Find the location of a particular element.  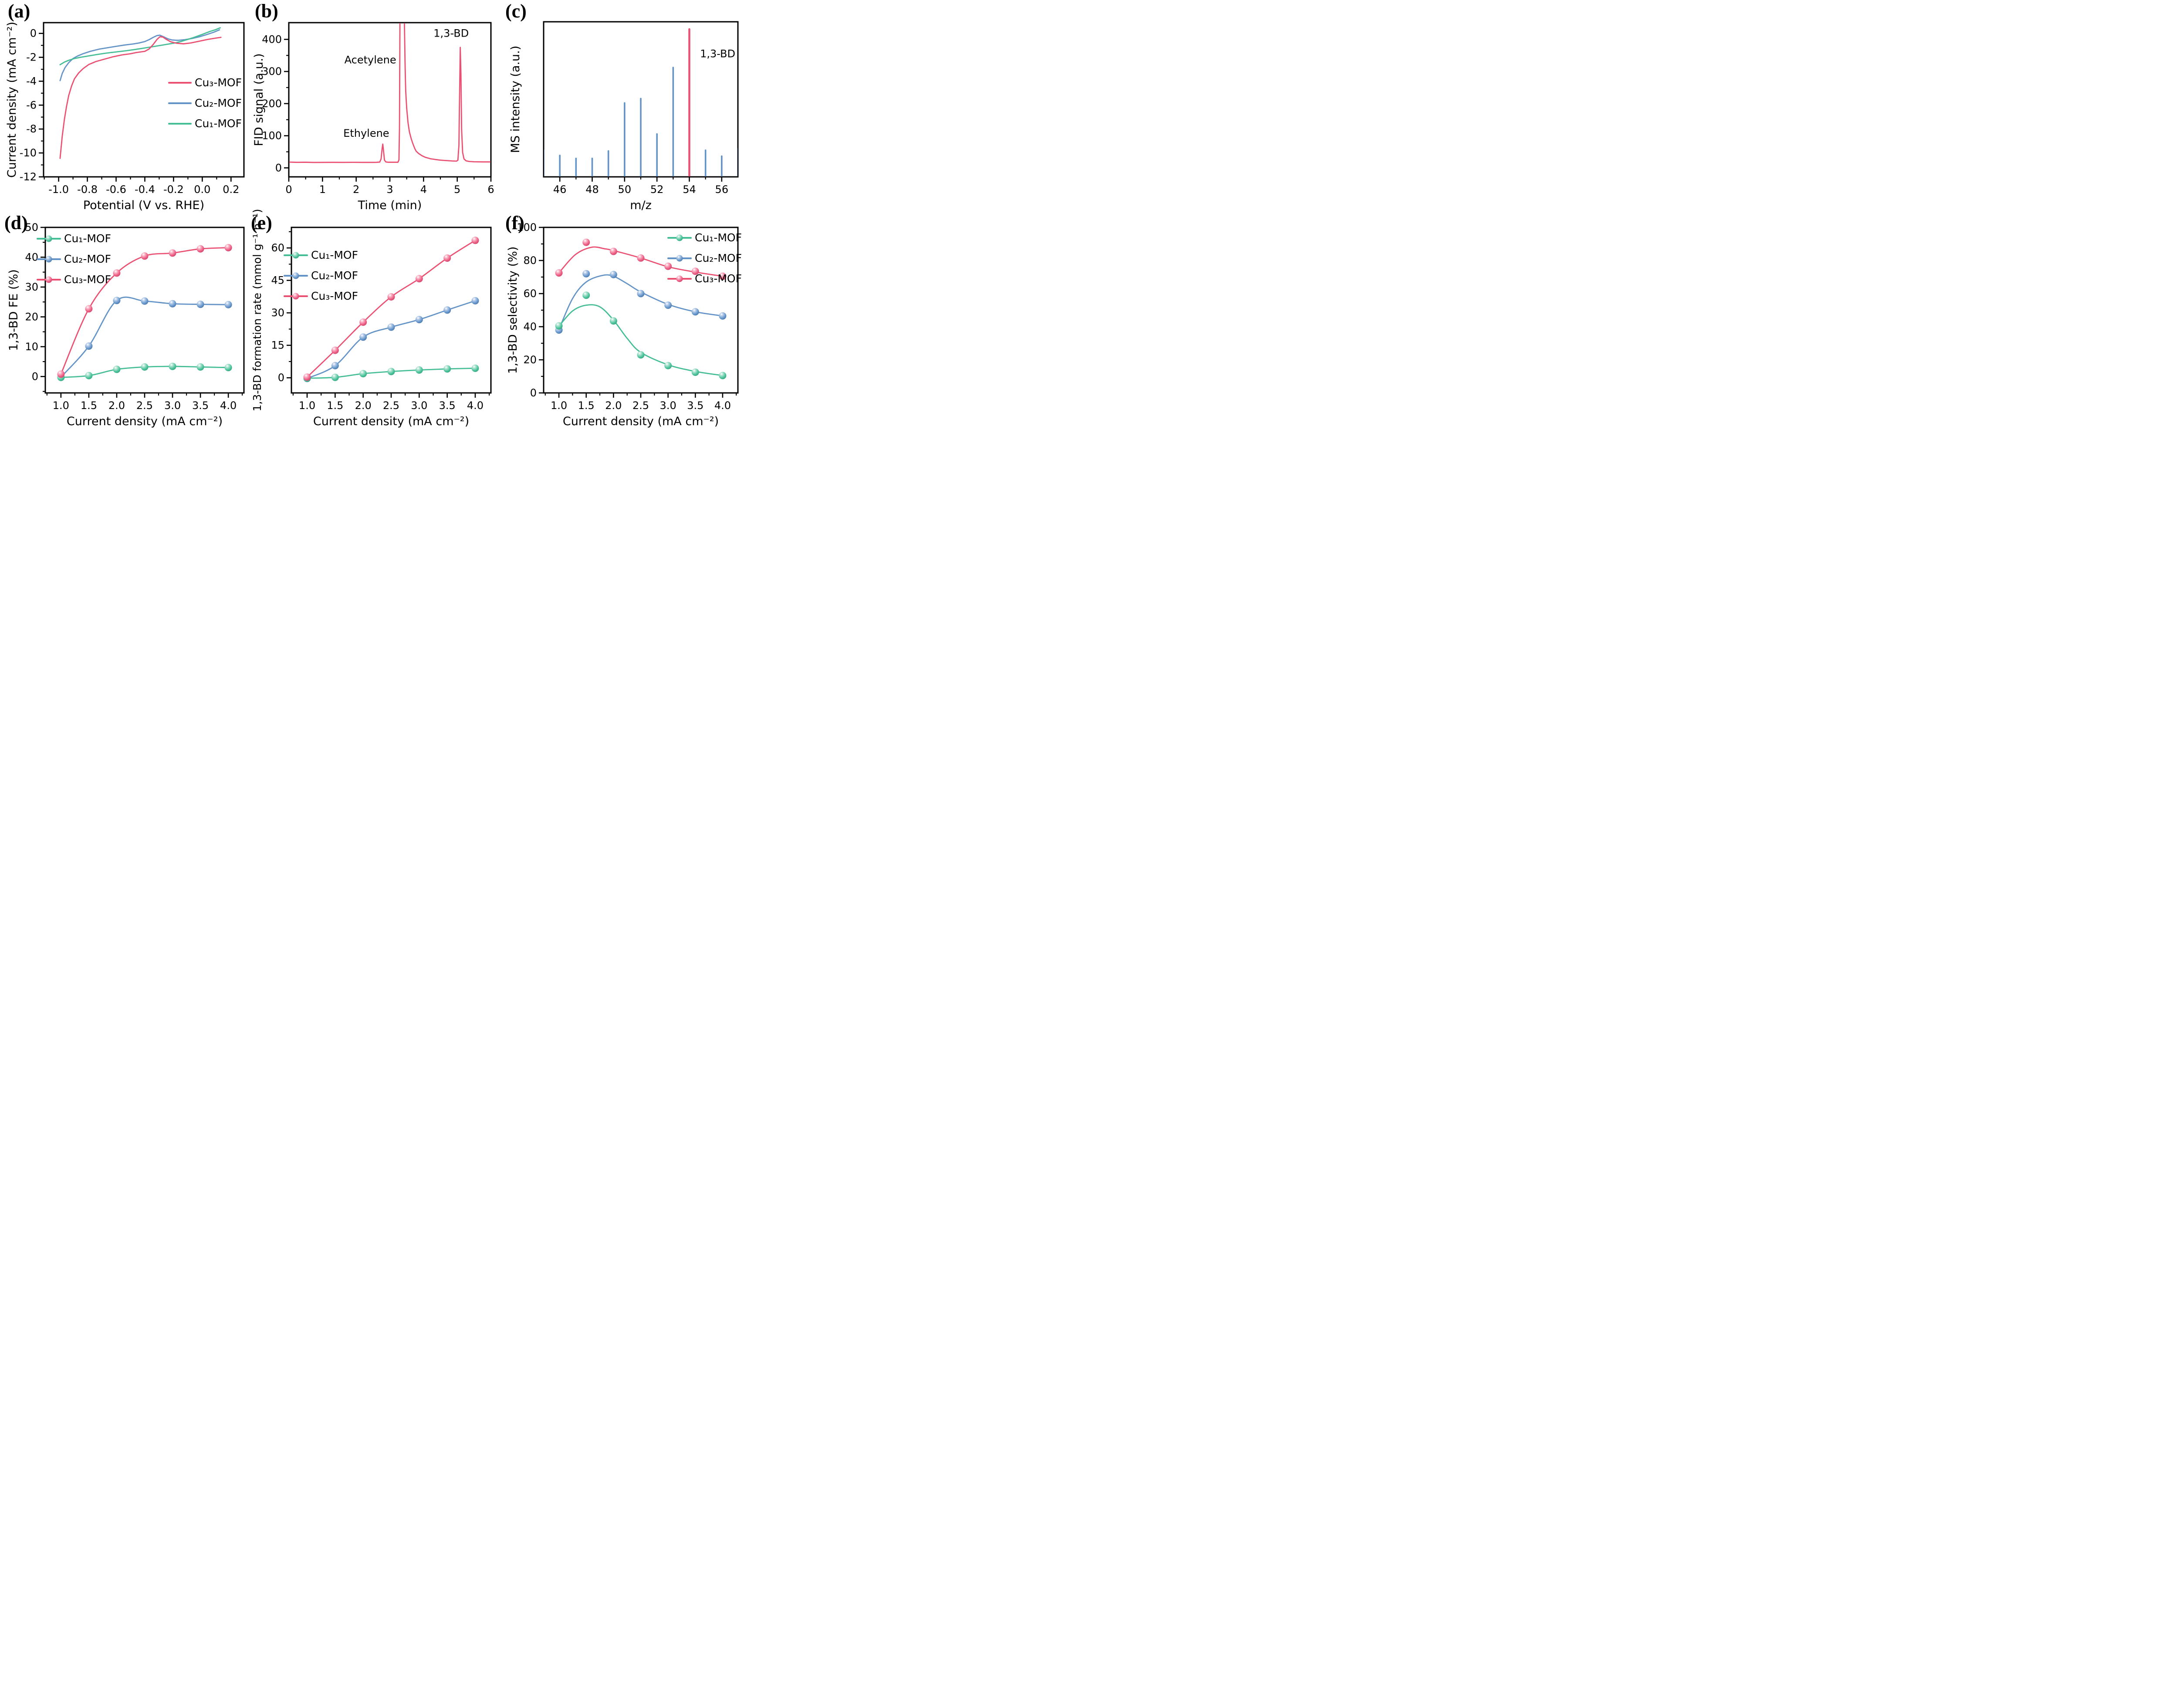

svg-text: 2 is located at coordinates (356, 189).